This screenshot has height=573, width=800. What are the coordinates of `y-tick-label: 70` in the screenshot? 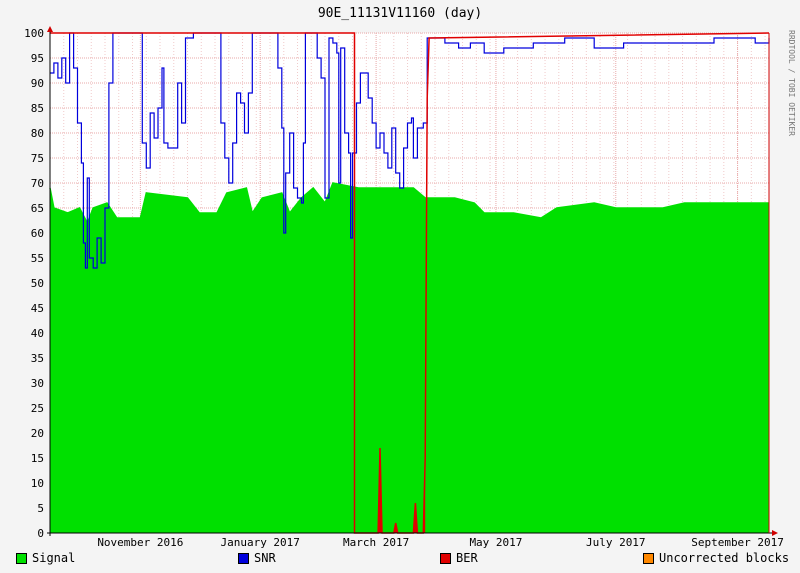 It's located at (37, 183).